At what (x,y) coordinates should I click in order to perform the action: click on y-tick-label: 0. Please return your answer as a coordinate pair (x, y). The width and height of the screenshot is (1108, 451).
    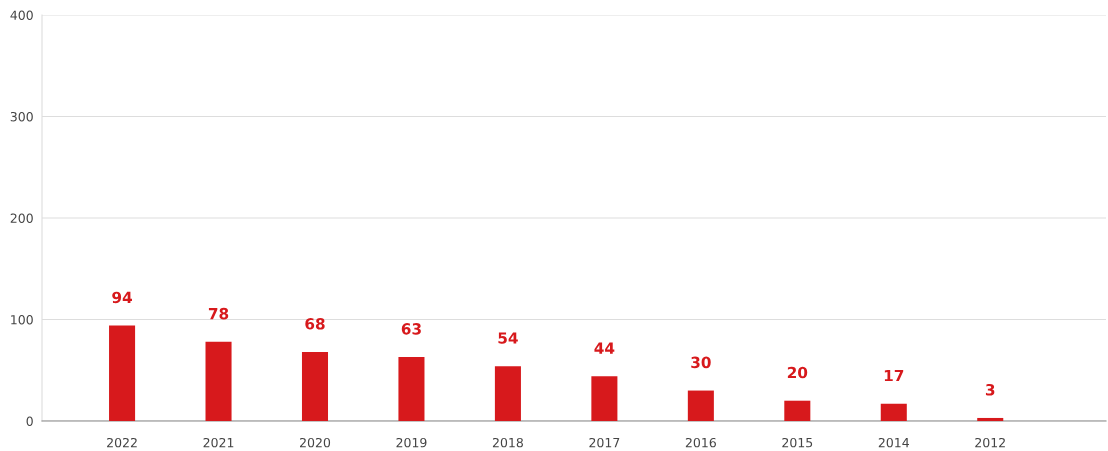
    Looking at the image, I should click on (29, 421).